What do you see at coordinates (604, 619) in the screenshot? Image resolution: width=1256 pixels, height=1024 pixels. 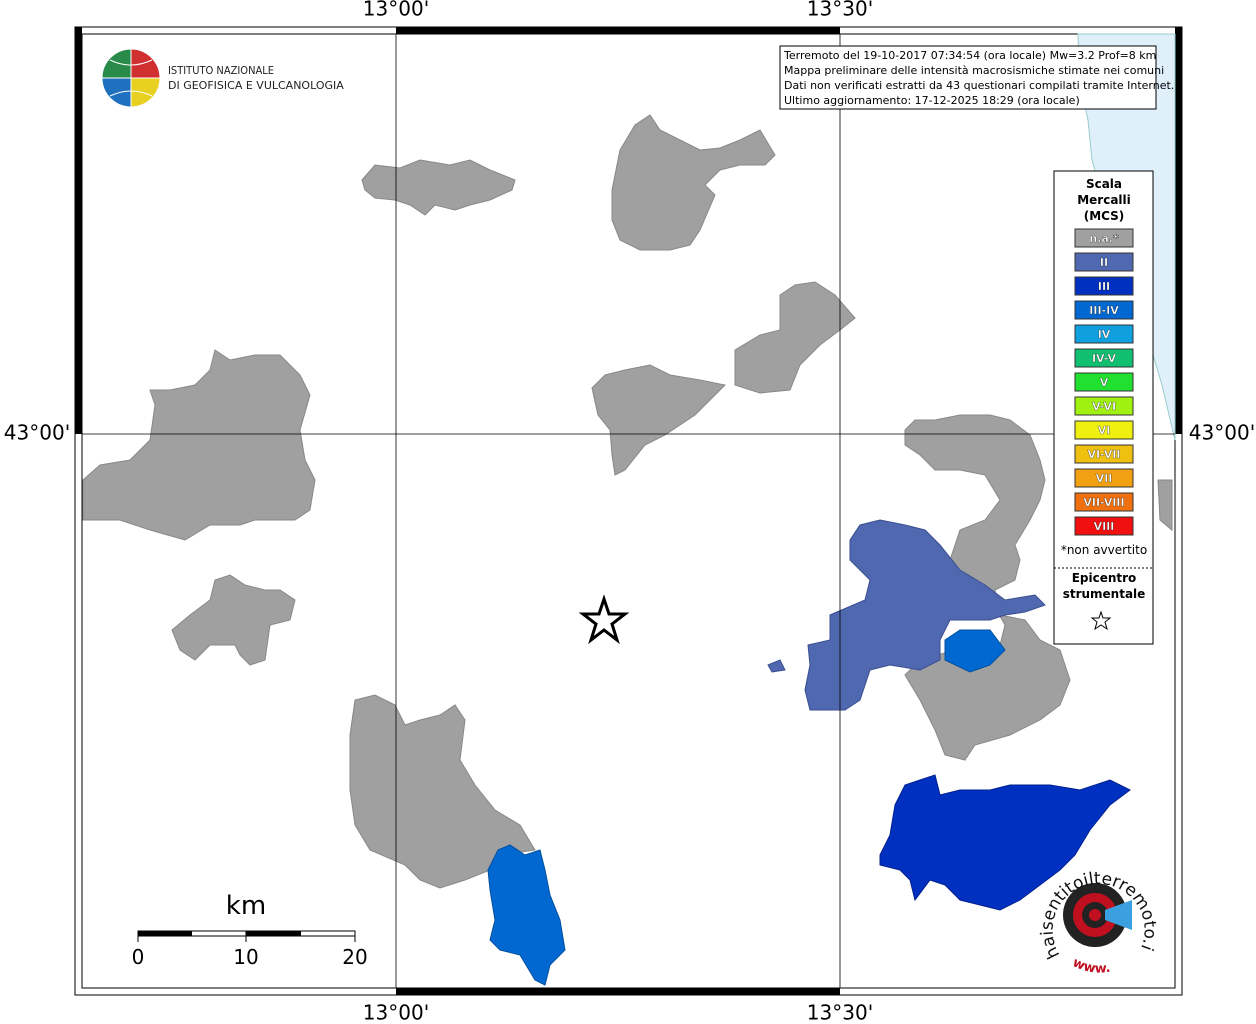 I see `epicenter` at bounding box center [604, 619].